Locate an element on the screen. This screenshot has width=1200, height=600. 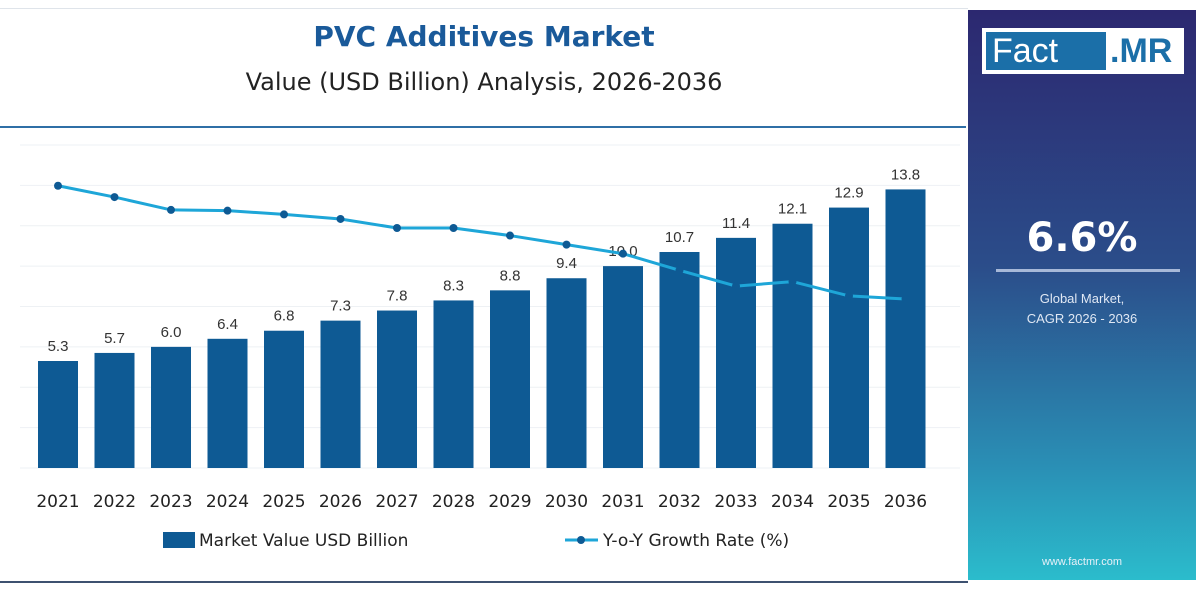
growth-point-2028 is located at coordinates (453, 228).